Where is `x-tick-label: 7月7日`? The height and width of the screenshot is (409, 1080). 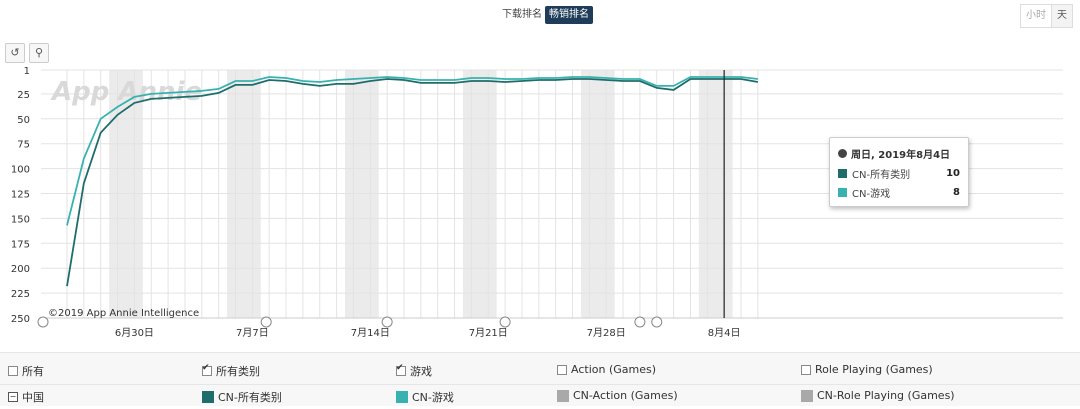
x-tick-label: 7月7日 is located at coordinates (252, 333).